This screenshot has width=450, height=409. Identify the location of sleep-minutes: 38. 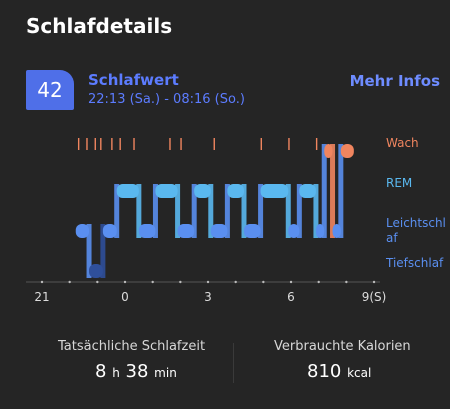
(137, 371).